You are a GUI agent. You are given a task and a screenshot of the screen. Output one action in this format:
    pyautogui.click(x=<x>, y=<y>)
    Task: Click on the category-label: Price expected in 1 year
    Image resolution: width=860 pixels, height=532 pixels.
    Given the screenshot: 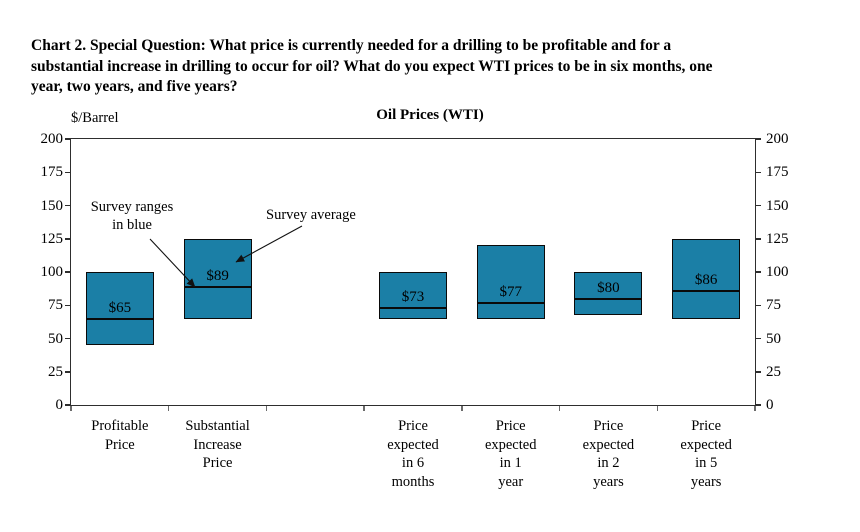 What is the action you would take?
    pyautogui.click(x=510, y=454)
    